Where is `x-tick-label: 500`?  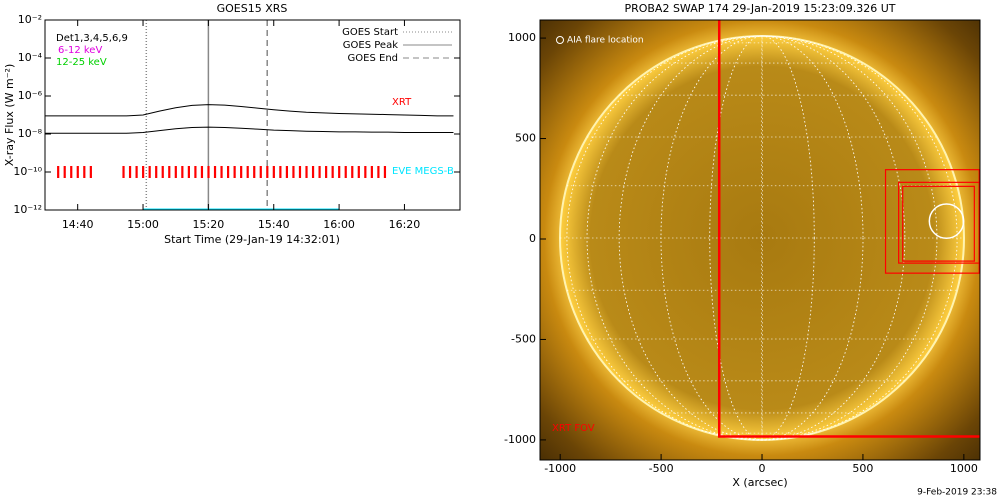
x-tick-label: 500 is located at coordinates (862, 468).